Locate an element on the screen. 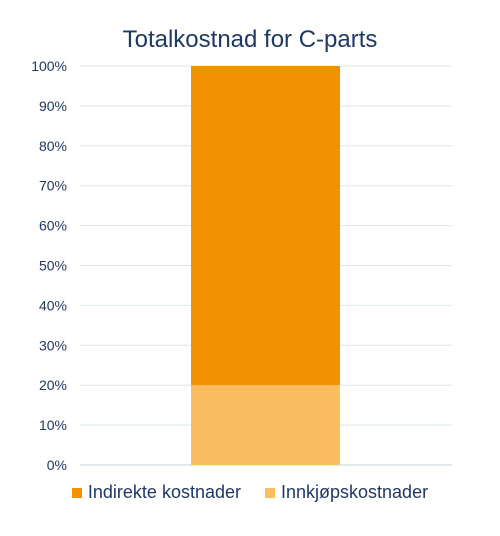 The image size is (500, 536). y-tick-label: 30% is located at coordinates (53, 345).